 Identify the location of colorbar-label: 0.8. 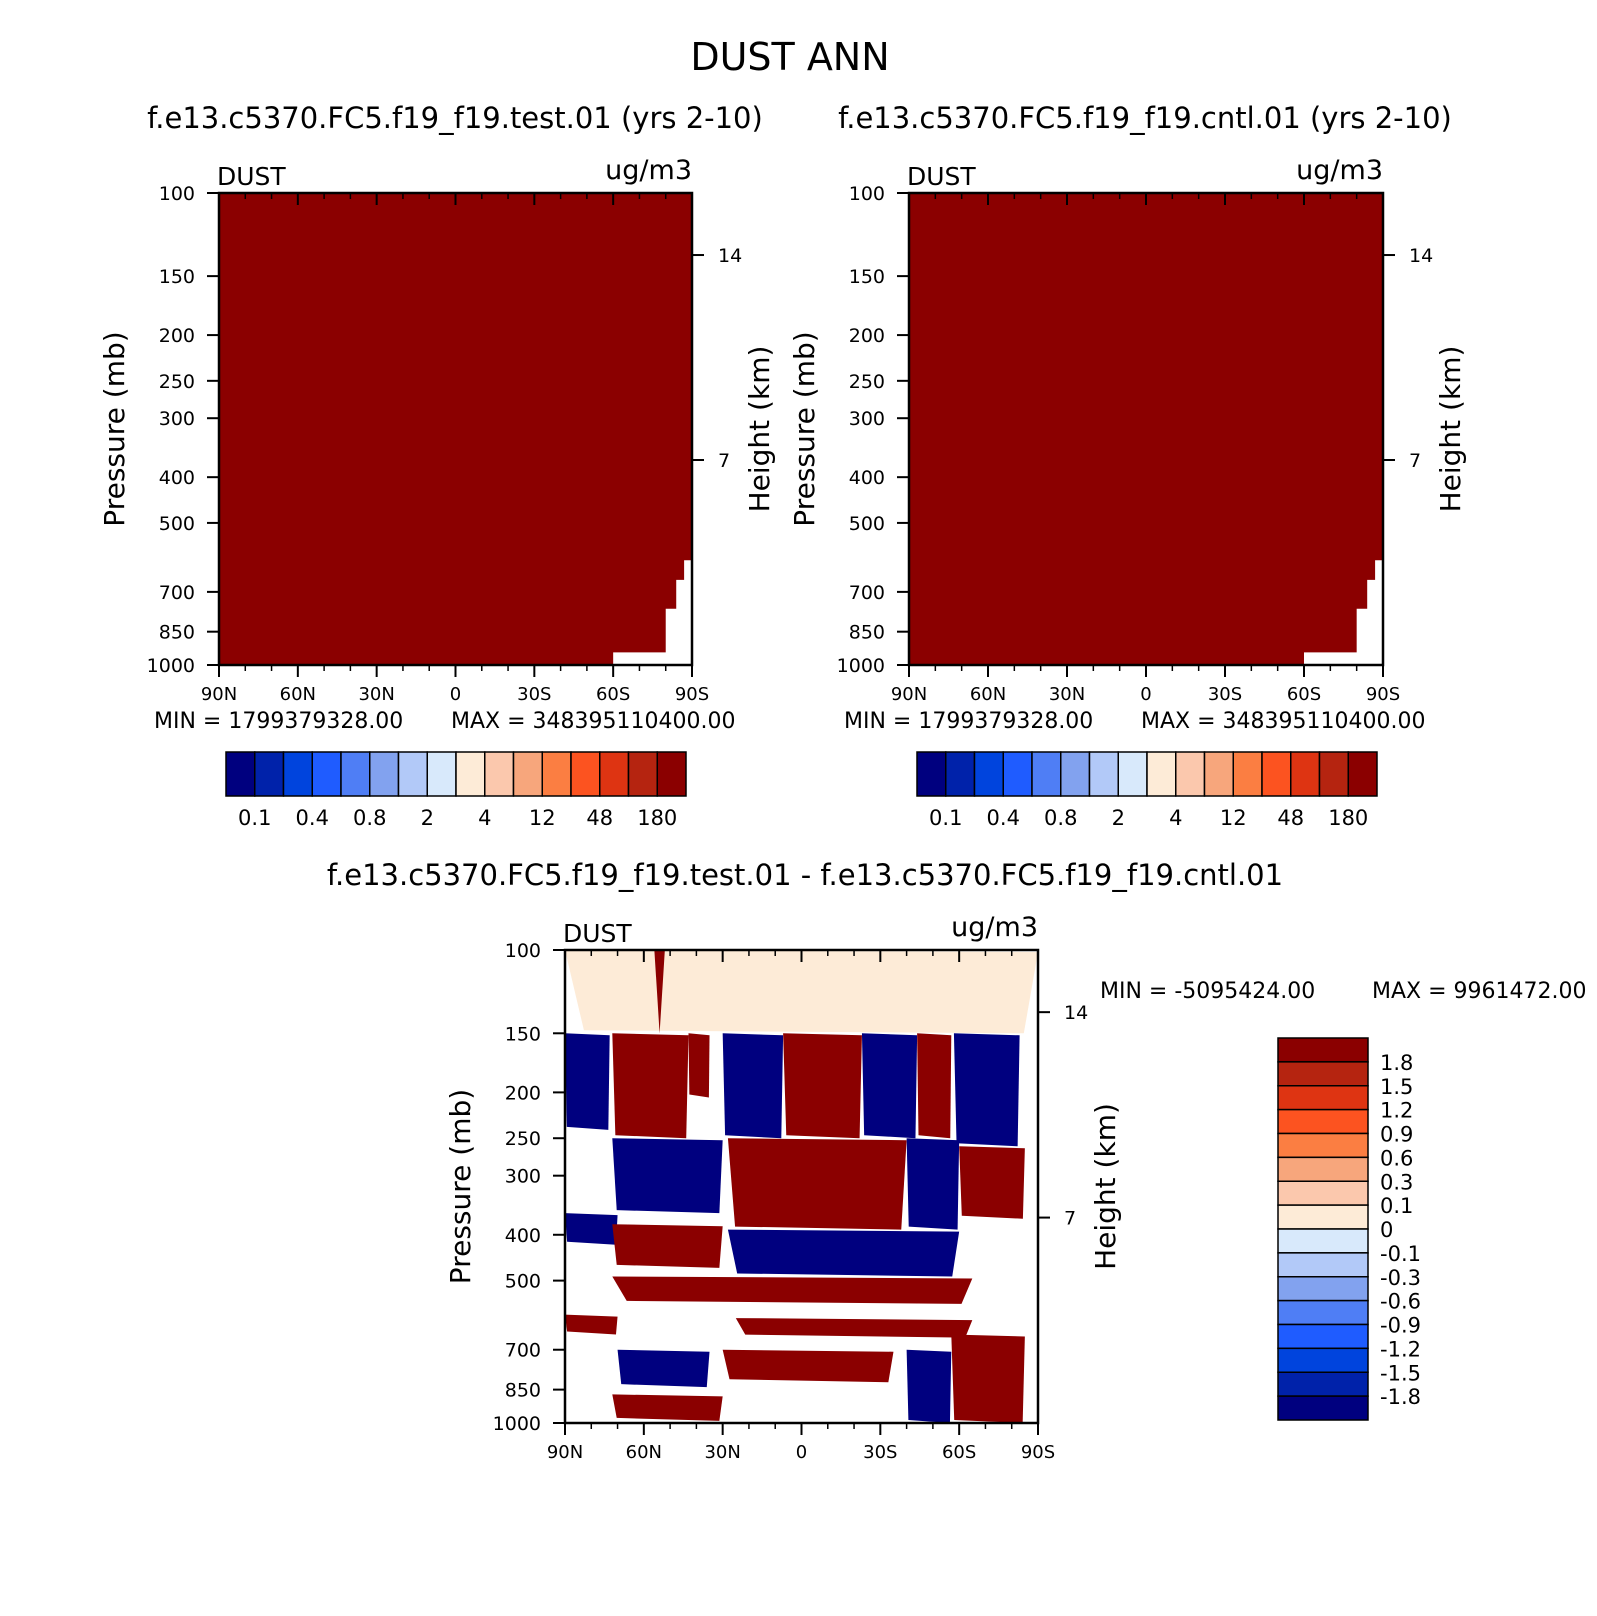
(369, 818).